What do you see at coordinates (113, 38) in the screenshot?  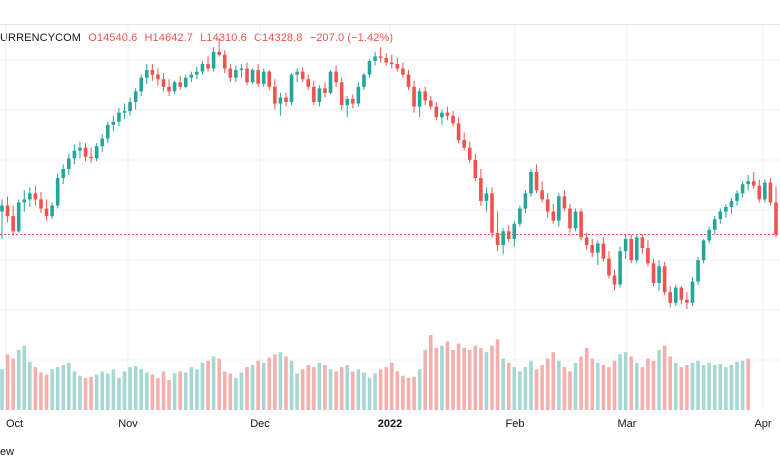 I see `open-value: O14540.6` at bounding box center [113, 38].